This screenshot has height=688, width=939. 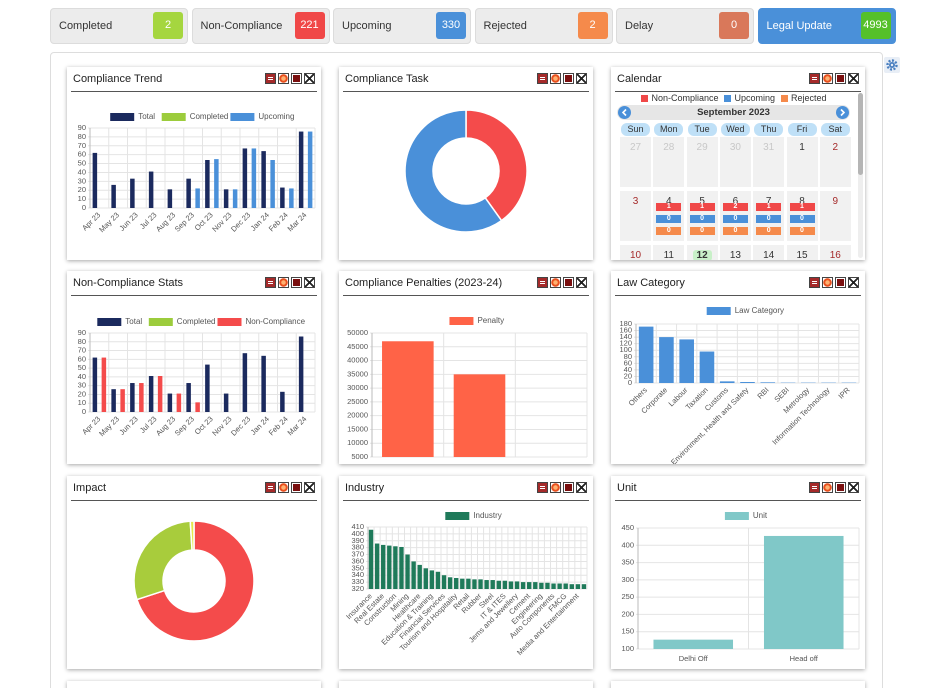 What do you see at coordinates (669, 162) in the screenshot?
I see `day-cell: 28` at bounding box center [669, 162].